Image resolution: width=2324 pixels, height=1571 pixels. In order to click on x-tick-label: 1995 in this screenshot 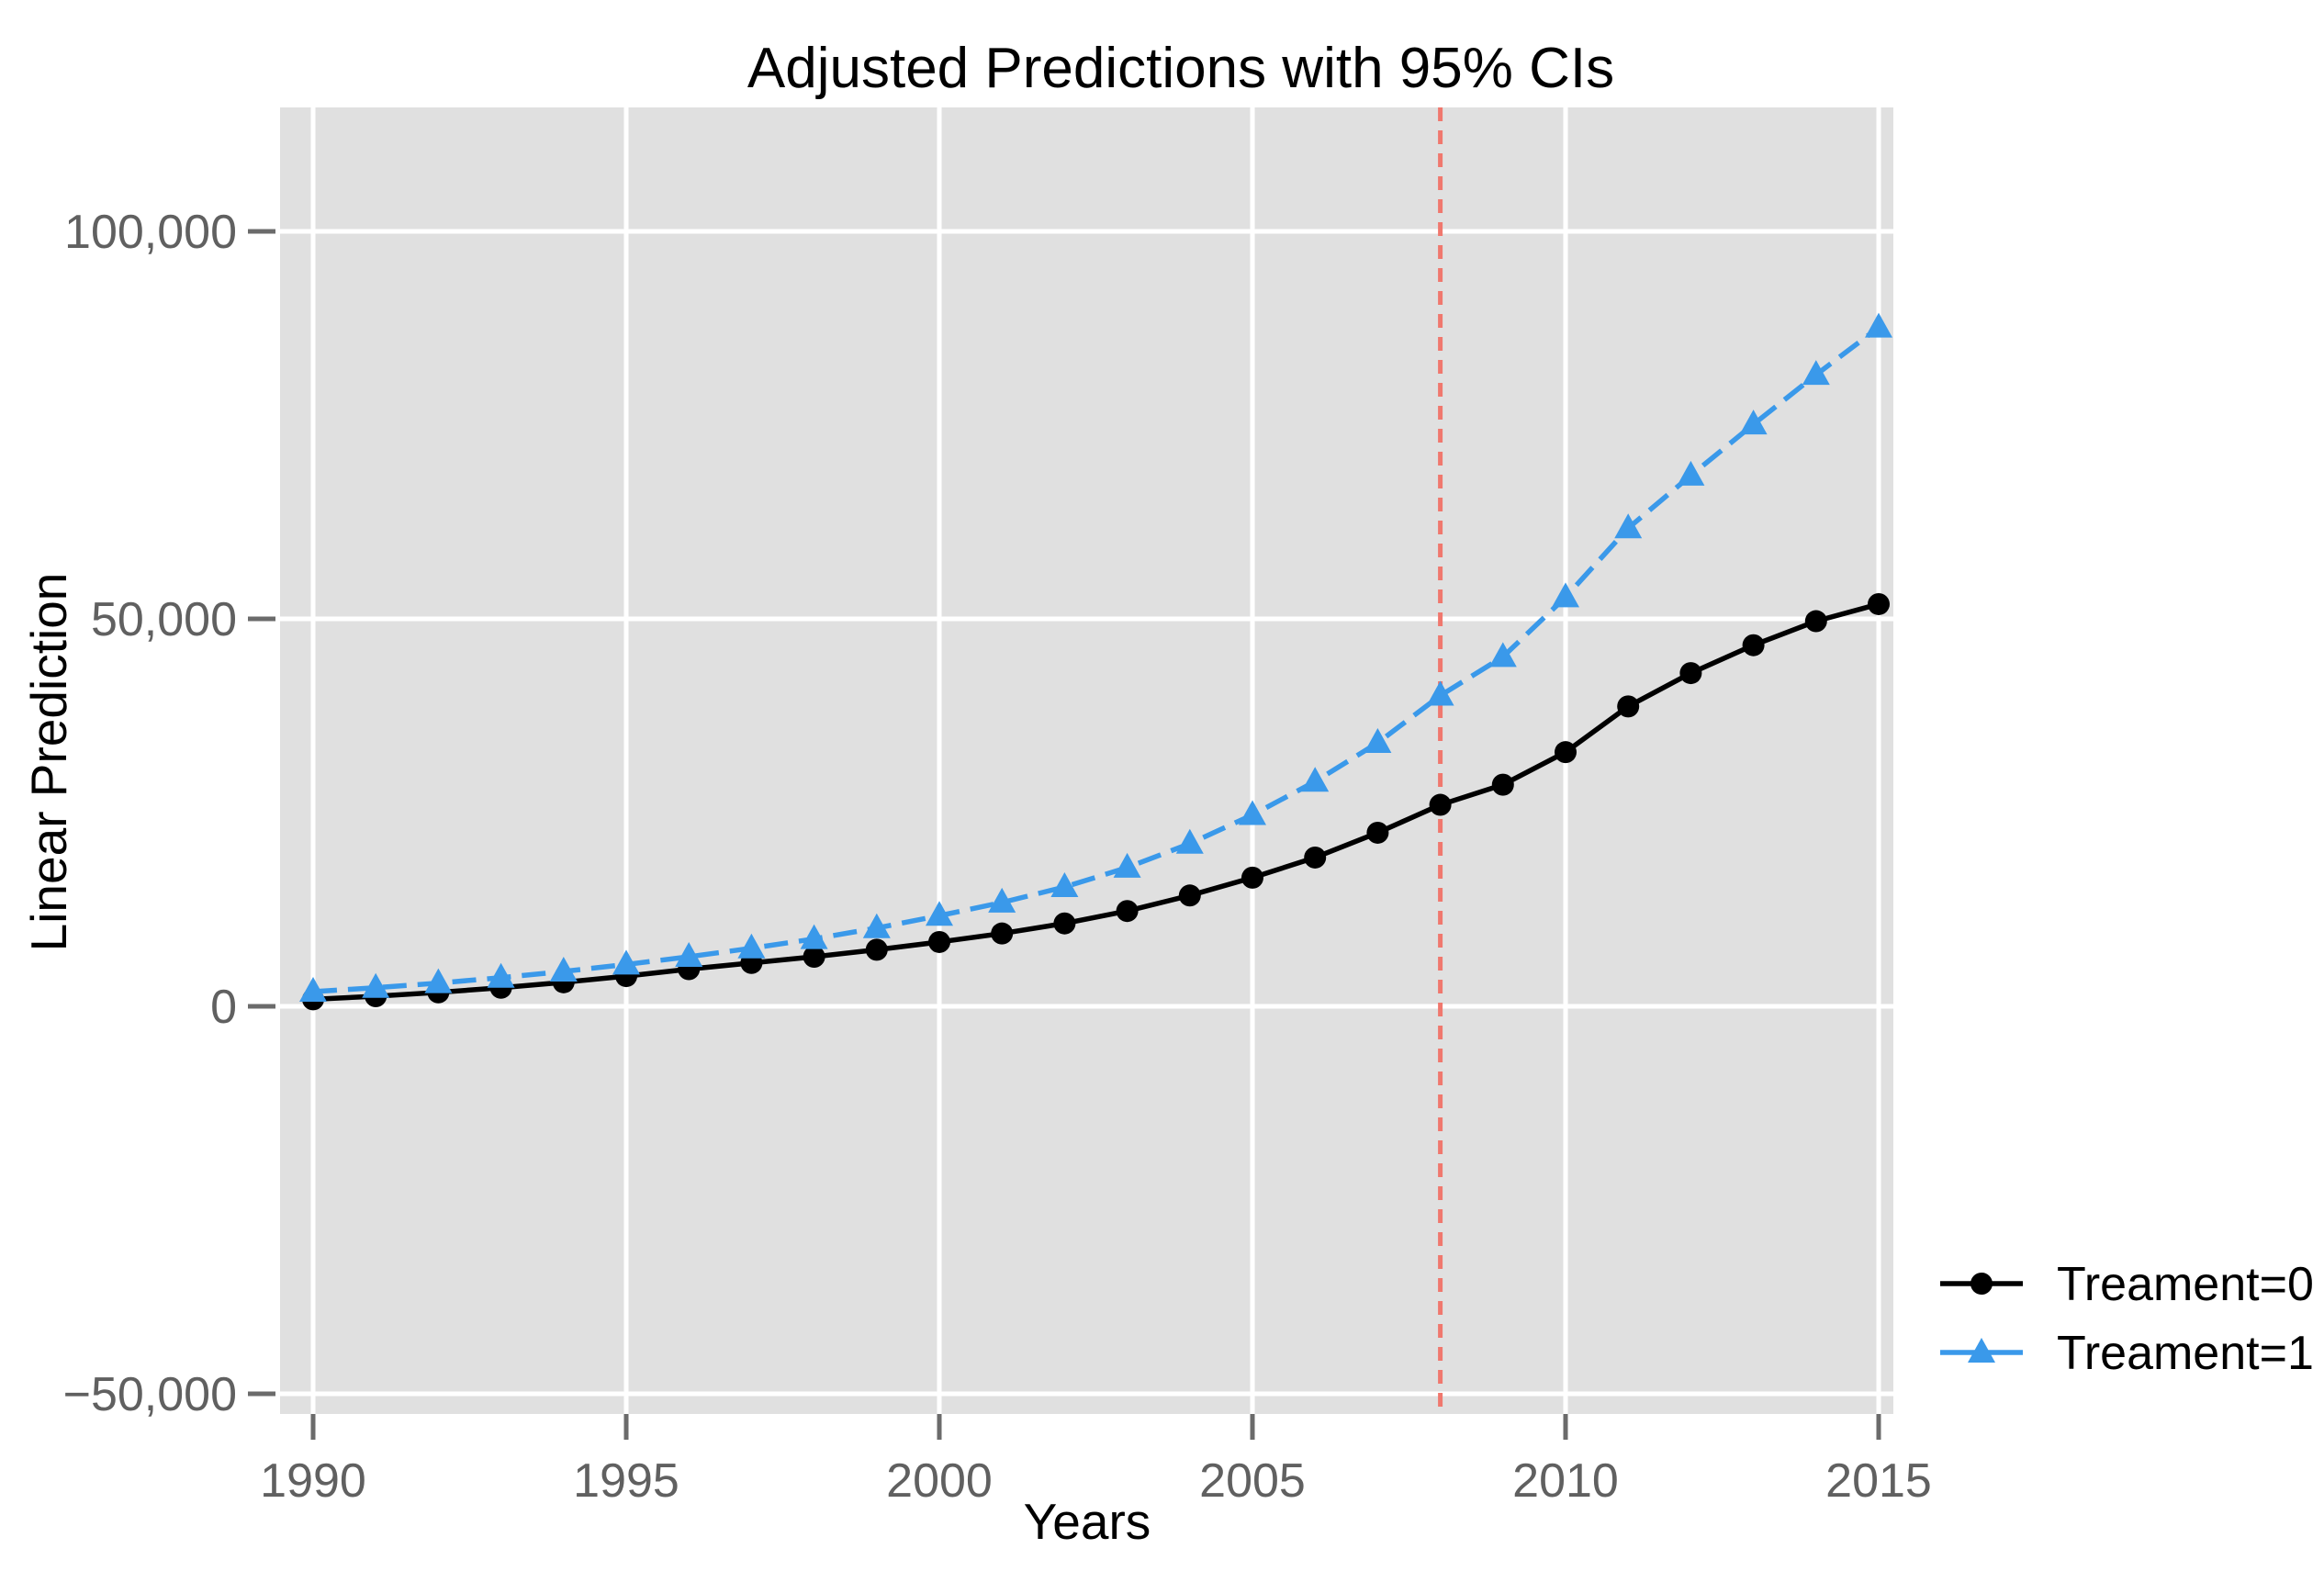, I will do `click(626, 1481)`.